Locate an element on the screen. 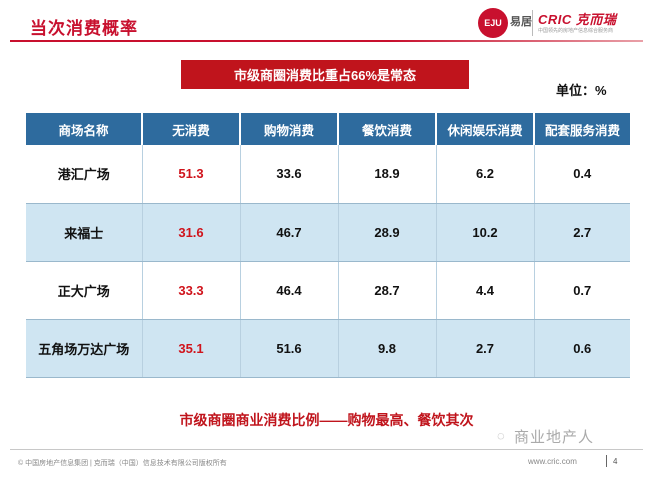  cell-leisure: 4.4 is located at coordinates (485, 290).